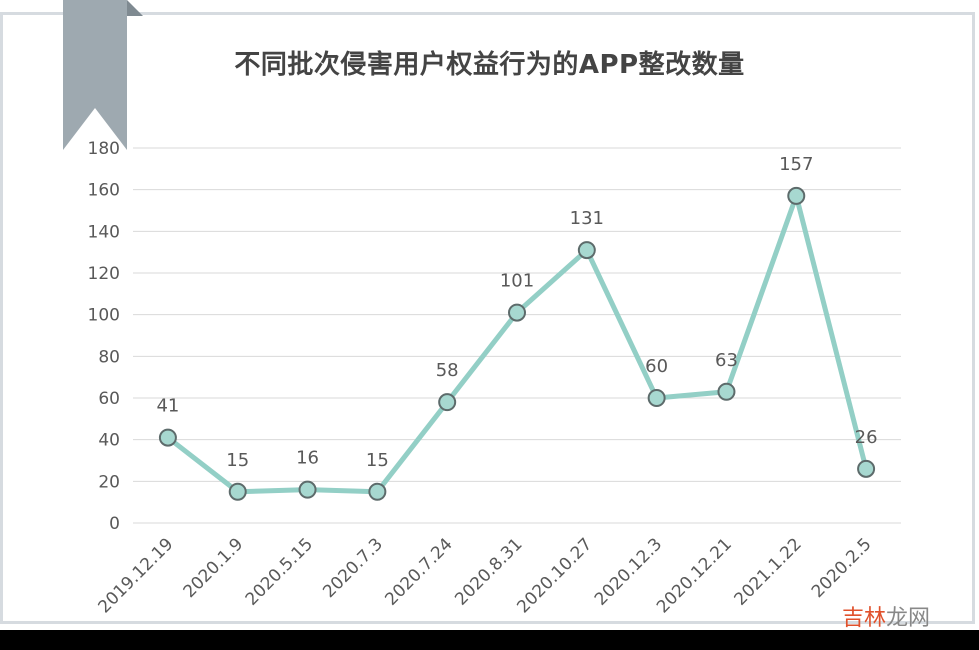 Image resolution: width=979 pixels, height=650 pixels. I want to click on y-tick-label: 0, so click(114, 524).